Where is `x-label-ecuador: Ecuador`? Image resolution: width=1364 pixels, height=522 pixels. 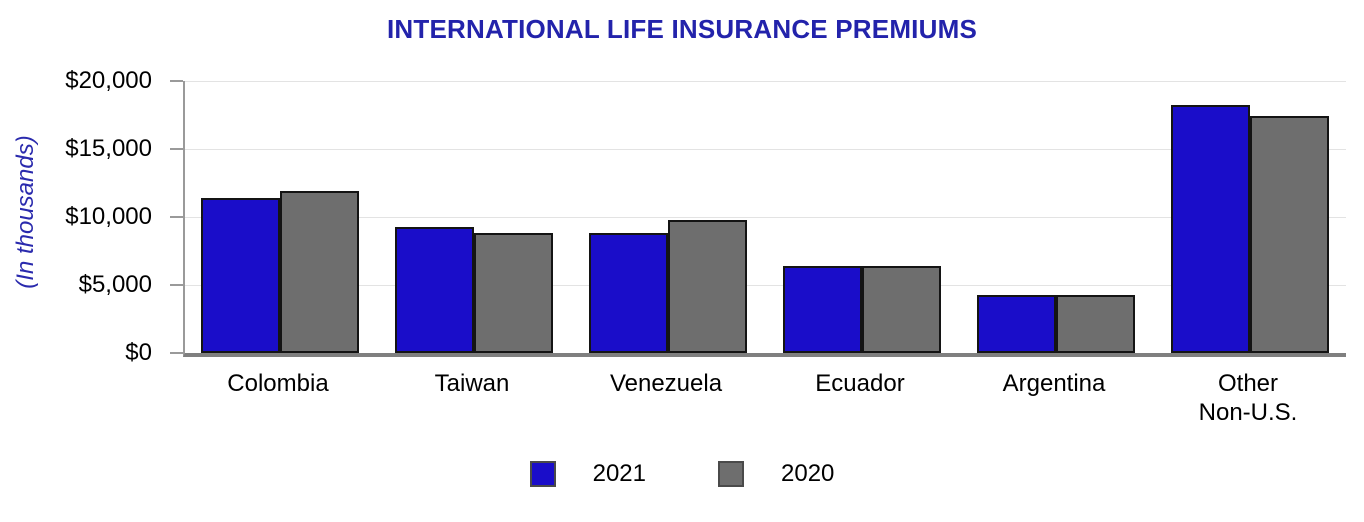
x-label-ecuador: Ecuador is located at coordinates (860, 383).